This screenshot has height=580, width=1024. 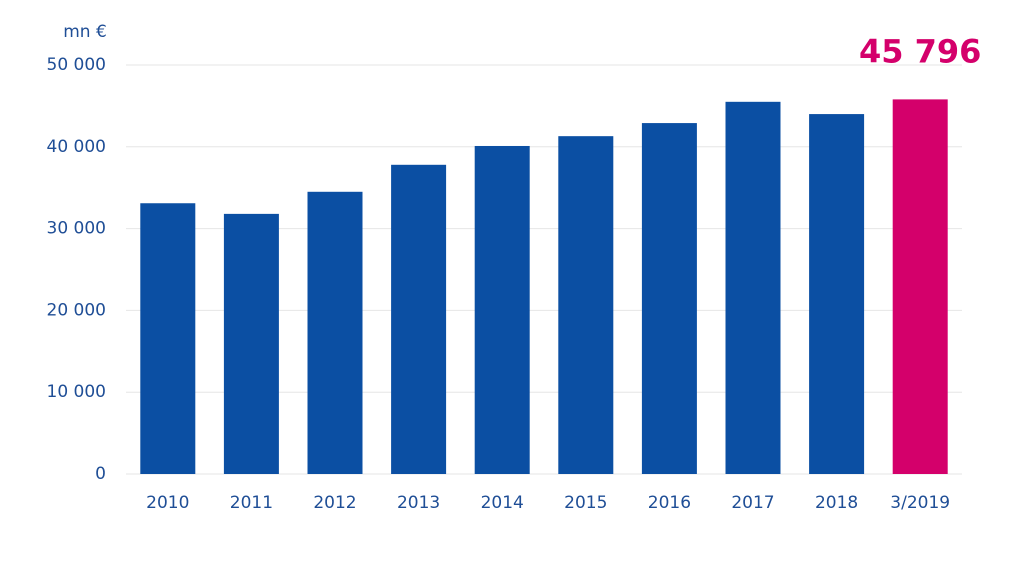 I want to click on x-tick-label: 3/2019, so click(x=920, y=503).